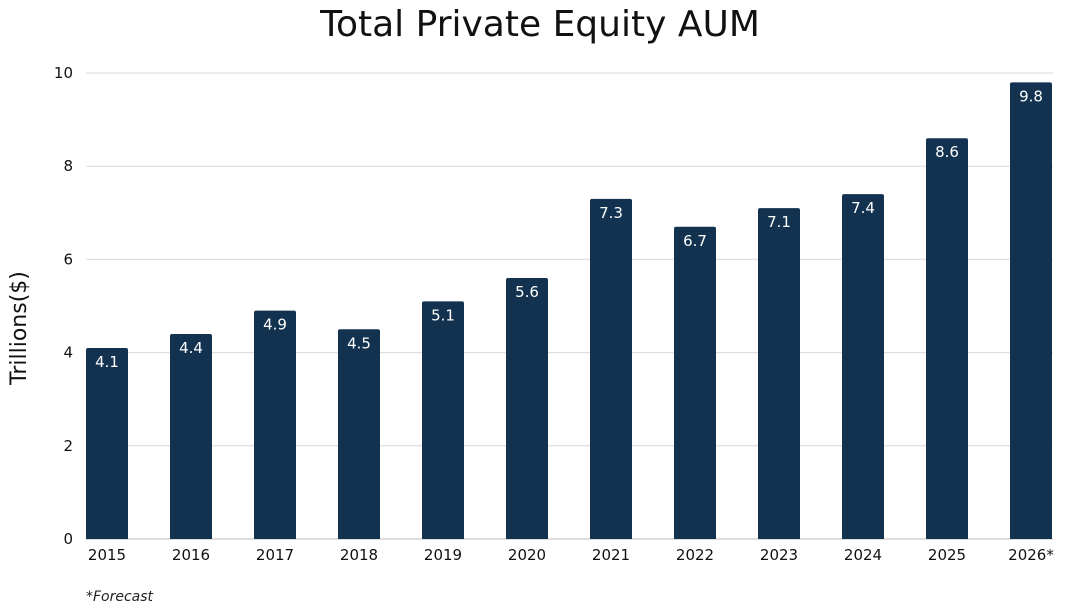 This screenshot has width=1080, height=607. What do you see at coordinates (527, 555) in the screenshot?
I see `x-tick-label: 2020` at bounding box center [527, 555].